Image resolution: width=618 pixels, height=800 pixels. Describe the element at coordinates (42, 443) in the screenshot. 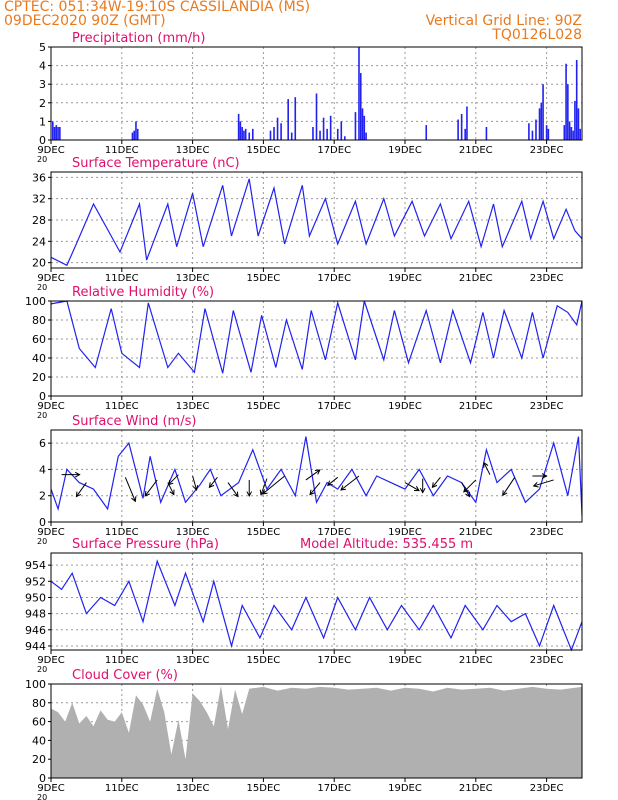

I see `y-tick-label: 6` at that location.